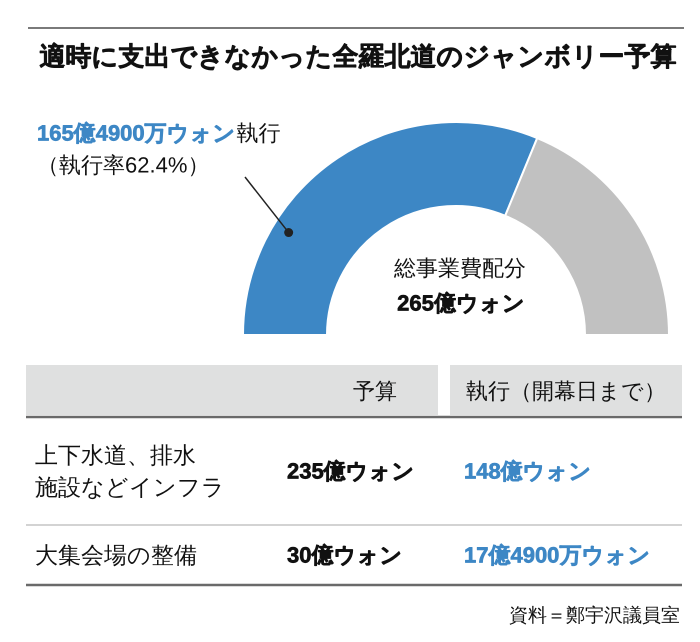 The width and height of the screenshot is (700, 642). Describe the element at coordinates (116, 555) in the screenshot. I see `row-label: 大集会場の整備` at that location.